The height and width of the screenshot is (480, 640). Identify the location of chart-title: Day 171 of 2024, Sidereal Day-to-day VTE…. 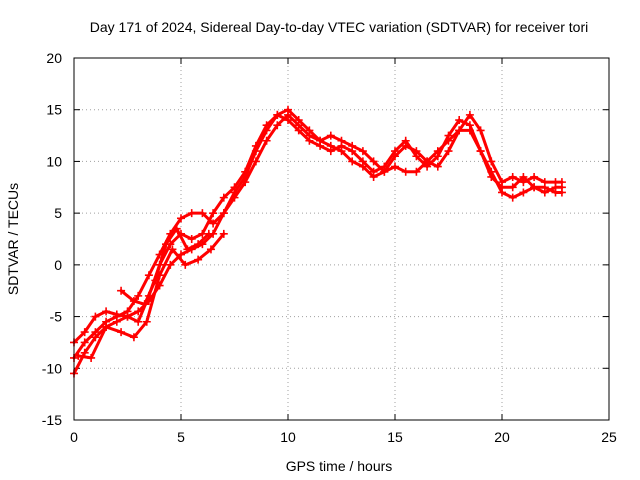
(339, 27).